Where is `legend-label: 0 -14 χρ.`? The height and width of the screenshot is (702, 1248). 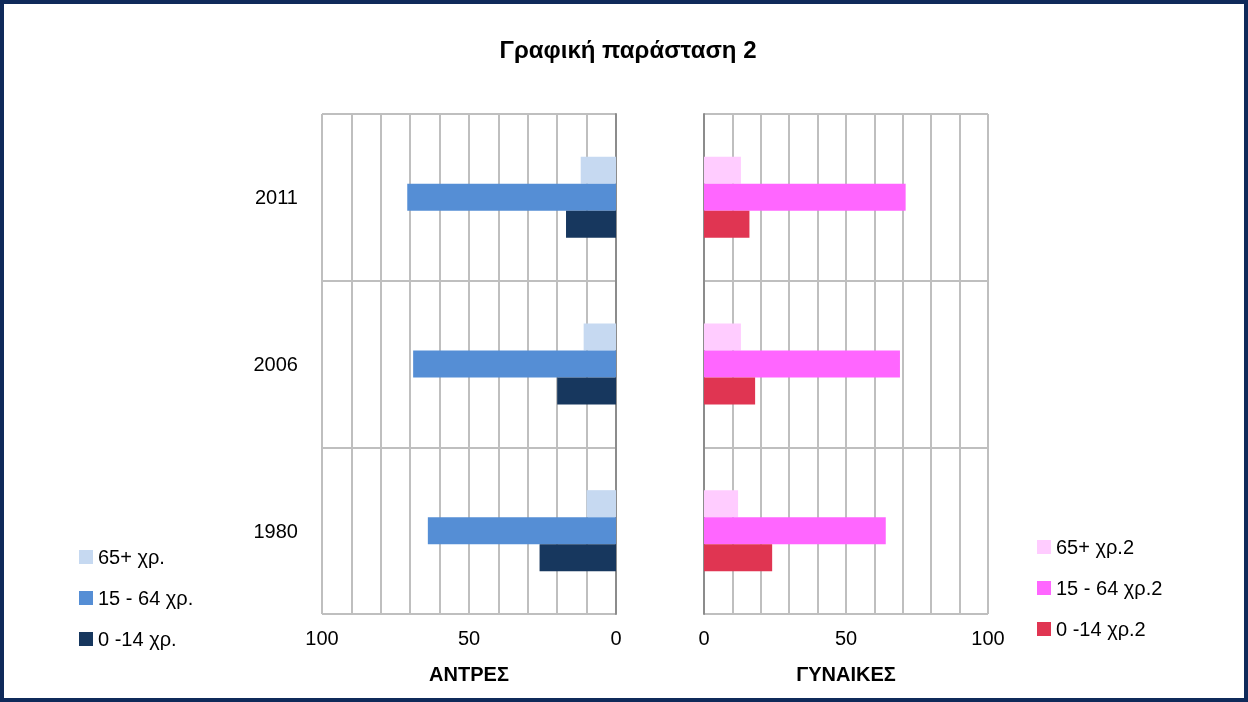 legend-label: 0 -14 χρ. is located at coordinates (137, 639).